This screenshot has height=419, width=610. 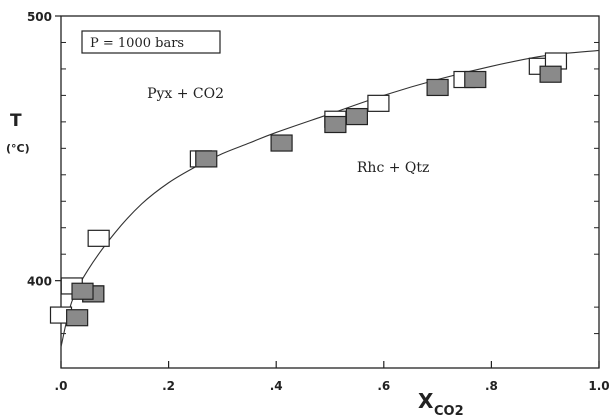 What do you see at coordinates (18, 148) in the screenshot?
I see `y-axis-unit: (°C)` at bounding box center [18, 148].